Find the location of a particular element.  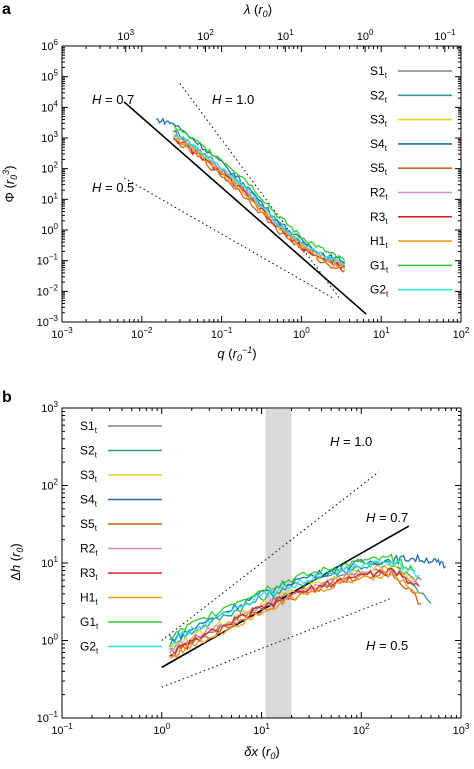

y-tick-label: 10⁵ is located at coordinates (49, 76).